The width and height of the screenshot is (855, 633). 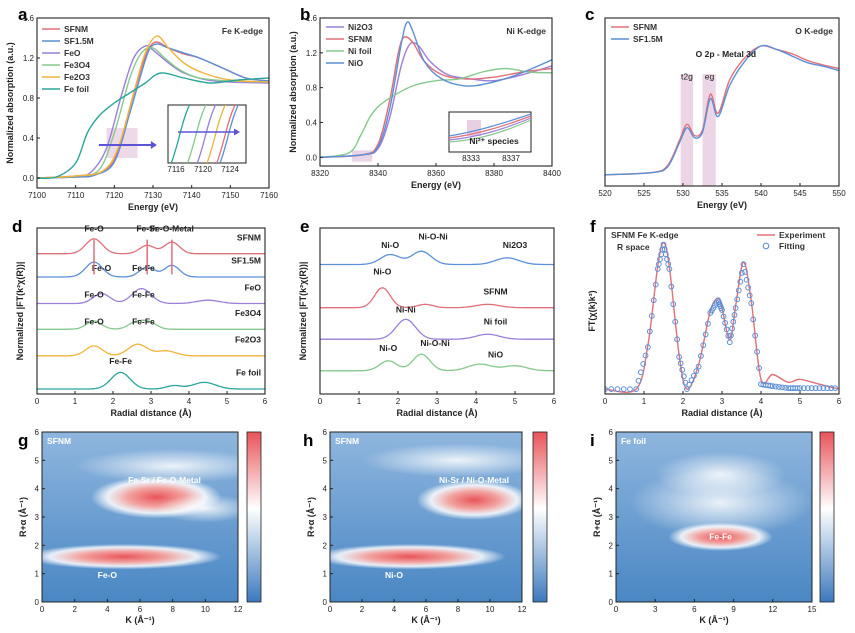 What do you see at coordinates (249, 237) in the screenshot?
I see `panel-d-row-name: SFNM` at bounding box center [249, 237].